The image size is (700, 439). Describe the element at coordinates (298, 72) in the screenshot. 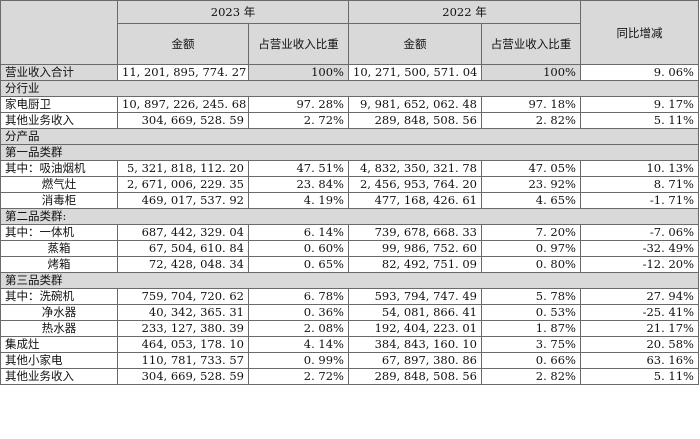

I see `total-ratio-2023: 100%` at that location.